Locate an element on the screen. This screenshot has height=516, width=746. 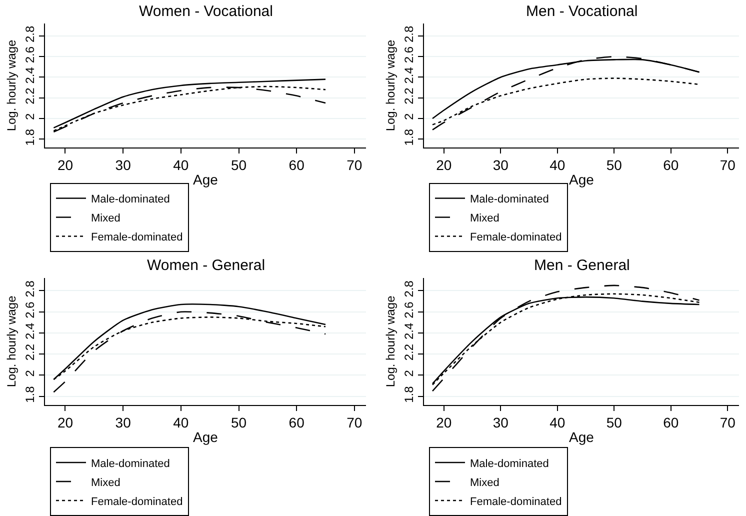
chart-title: Men - General is located at coordinates (582, 265).